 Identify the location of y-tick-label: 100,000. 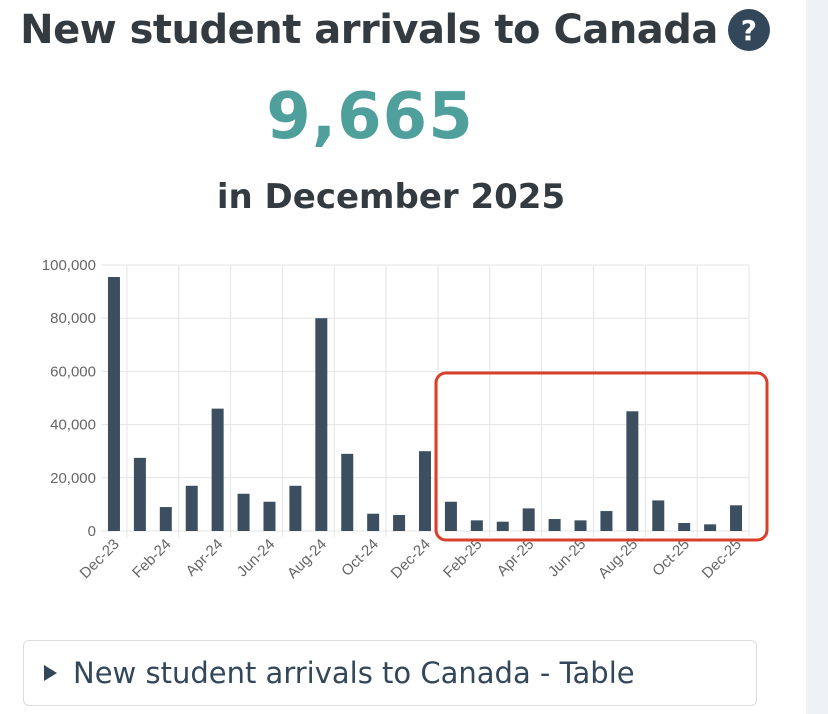
(69, 265).